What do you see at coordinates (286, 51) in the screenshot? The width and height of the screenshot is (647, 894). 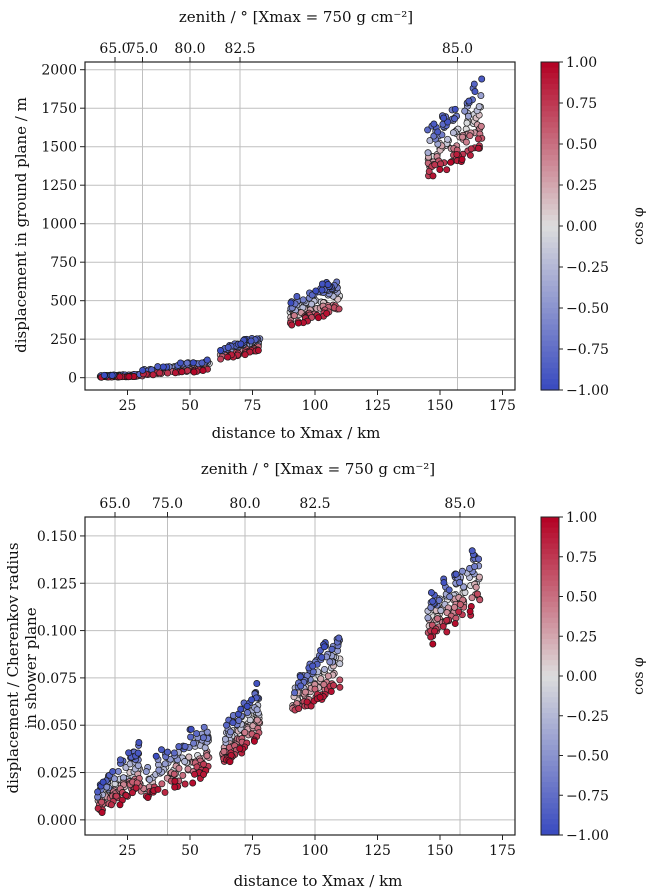 I see `zenith-axis-ticks: 65.075.0 80.0 82.5 85.0` at bounding box center [286, 51].